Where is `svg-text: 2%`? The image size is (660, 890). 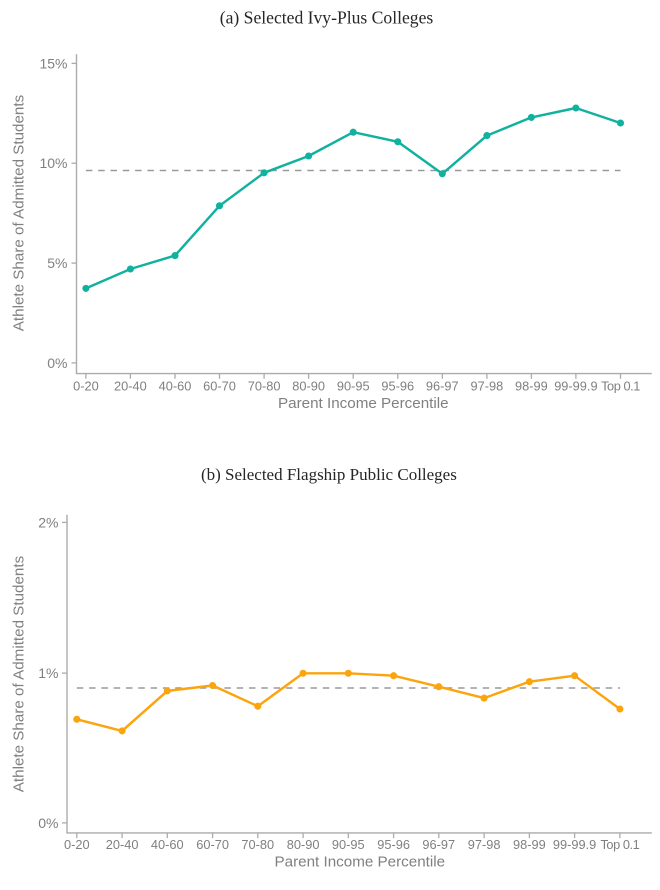
svg-text: 2% is located at coordinates (48, 522).